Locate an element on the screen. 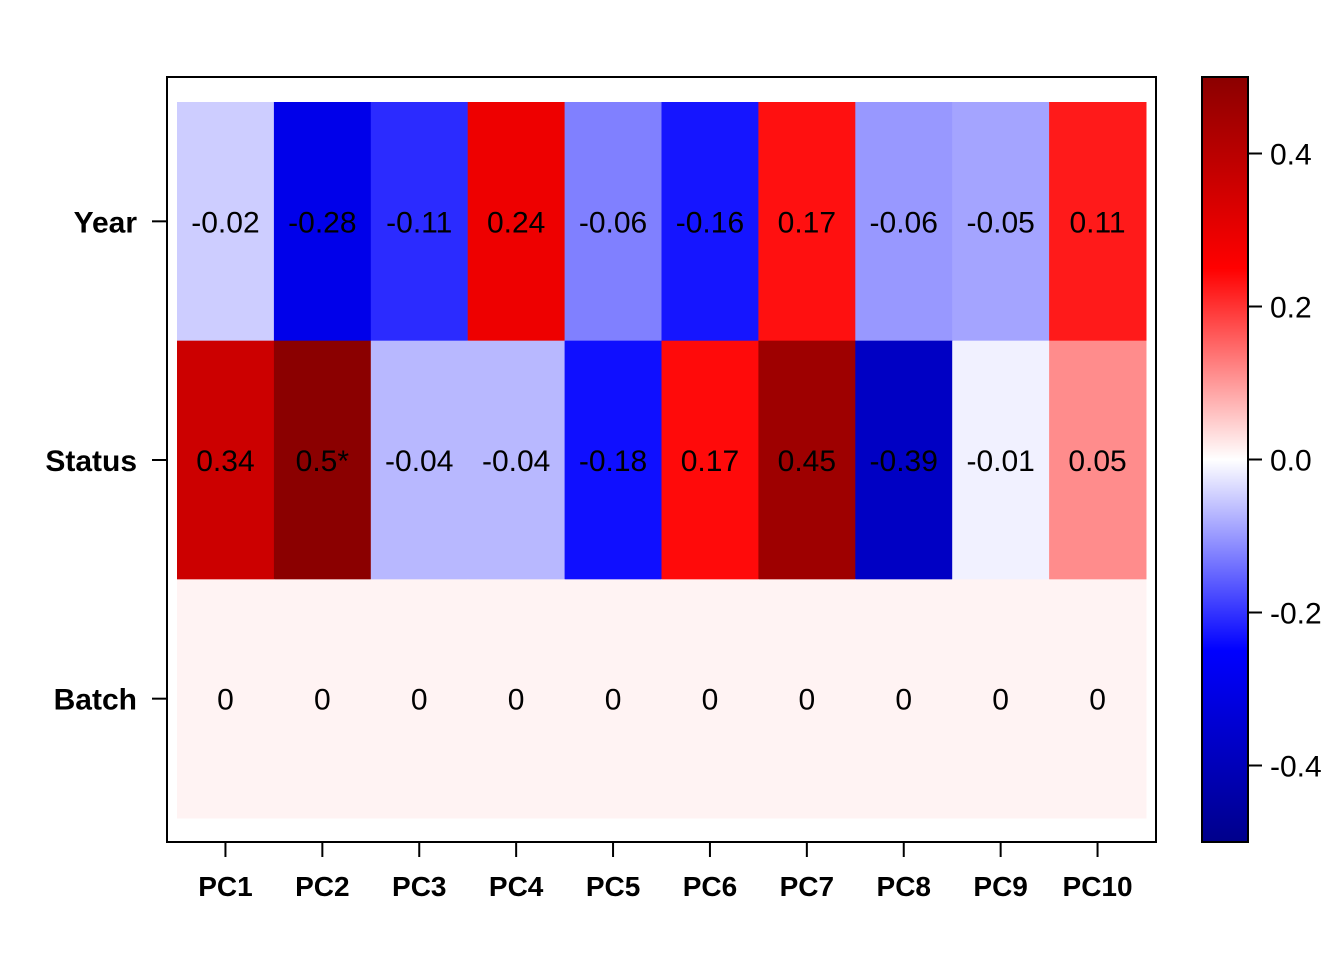 The height and width of the screenshot is (960, 1344). heatmap-cell-status-pc7 is located at coordinates (807, 460).